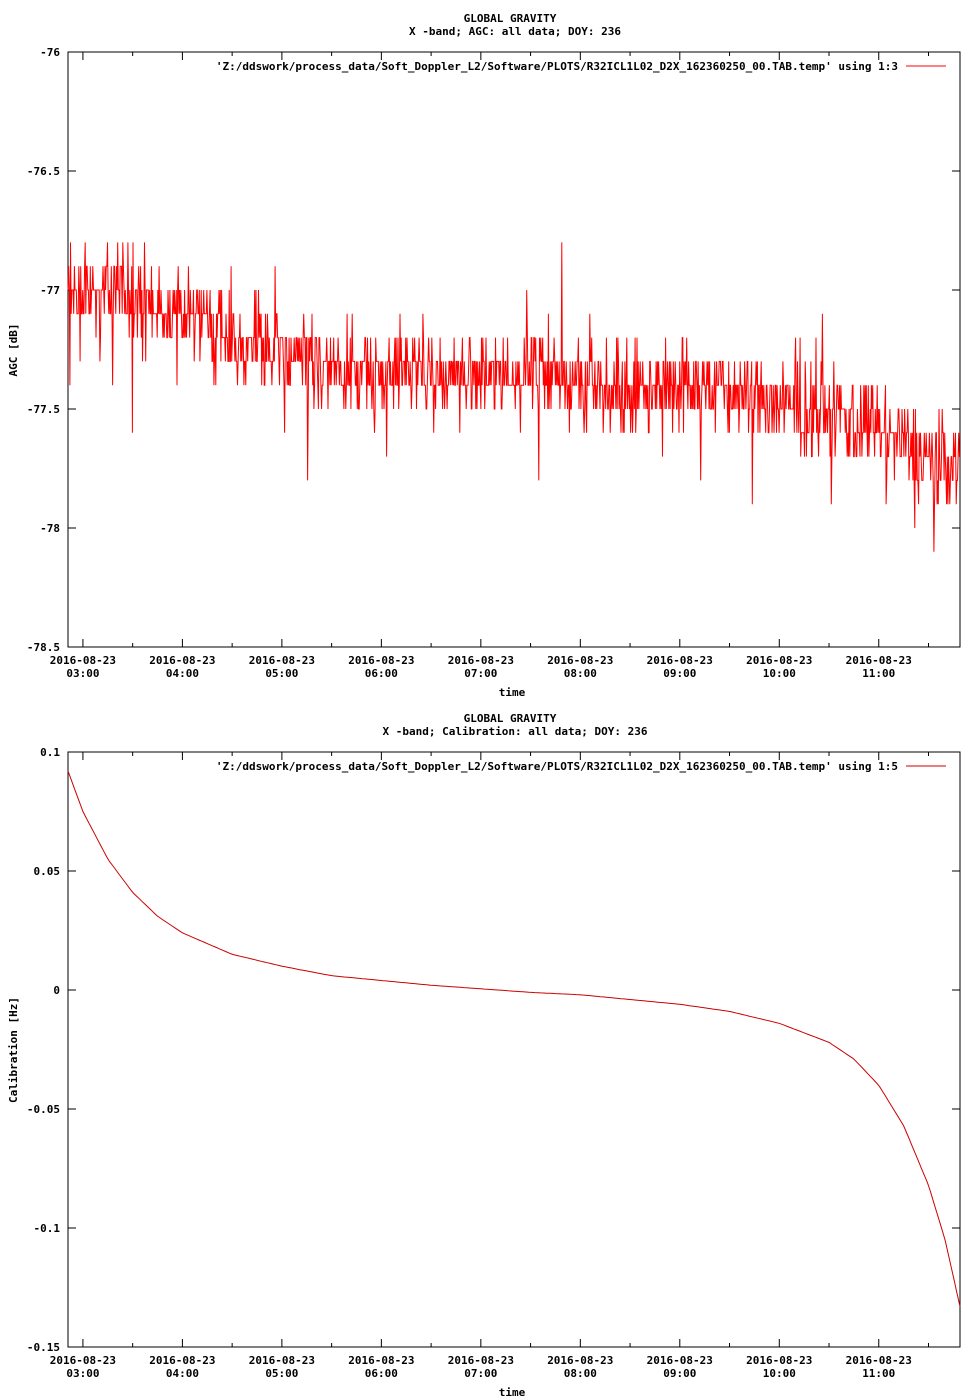 Image resolution: width=980 pixels, height=1400 pixels. I want to click on y-tick-label: 0.1, so click(50, 752).